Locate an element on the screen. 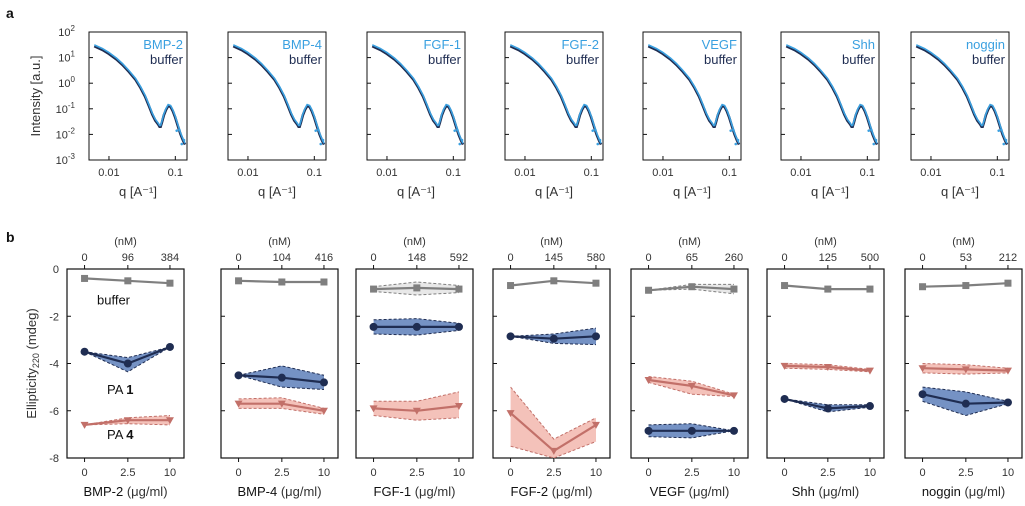  annotation-pa1-text: PA is located at coordinates (116, 389).